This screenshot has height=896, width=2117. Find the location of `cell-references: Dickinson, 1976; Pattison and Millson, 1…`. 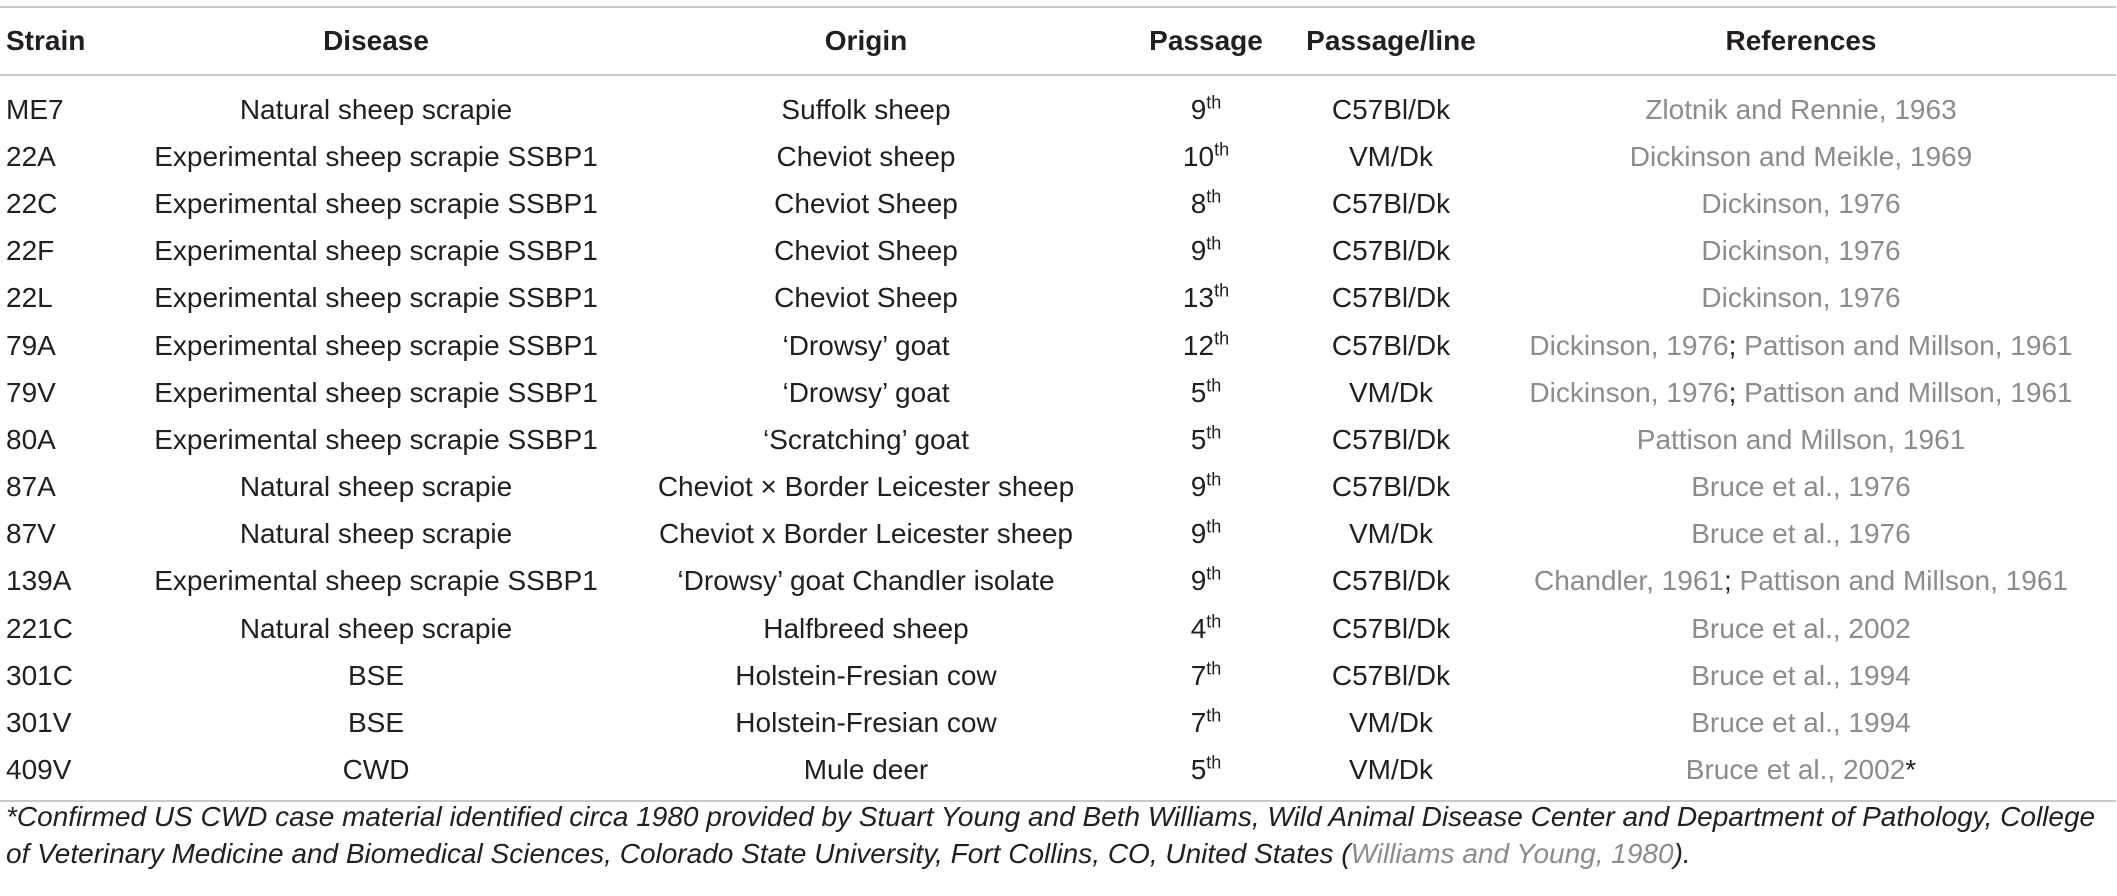

cell-references: Dickinson, 1976; Pattison and Millson, 1… is located at coordinates (1801, 392).